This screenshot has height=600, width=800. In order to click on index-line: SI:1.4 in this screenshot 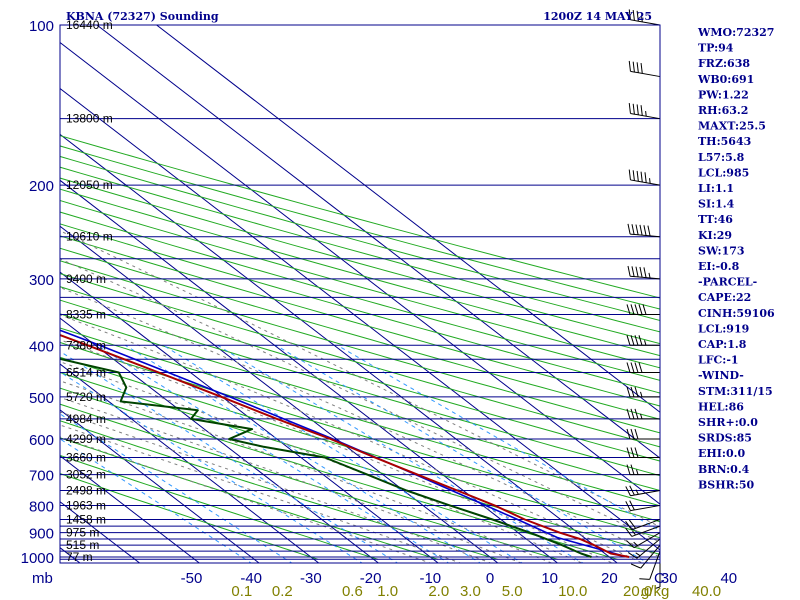, I will do `click(716, 204)`.